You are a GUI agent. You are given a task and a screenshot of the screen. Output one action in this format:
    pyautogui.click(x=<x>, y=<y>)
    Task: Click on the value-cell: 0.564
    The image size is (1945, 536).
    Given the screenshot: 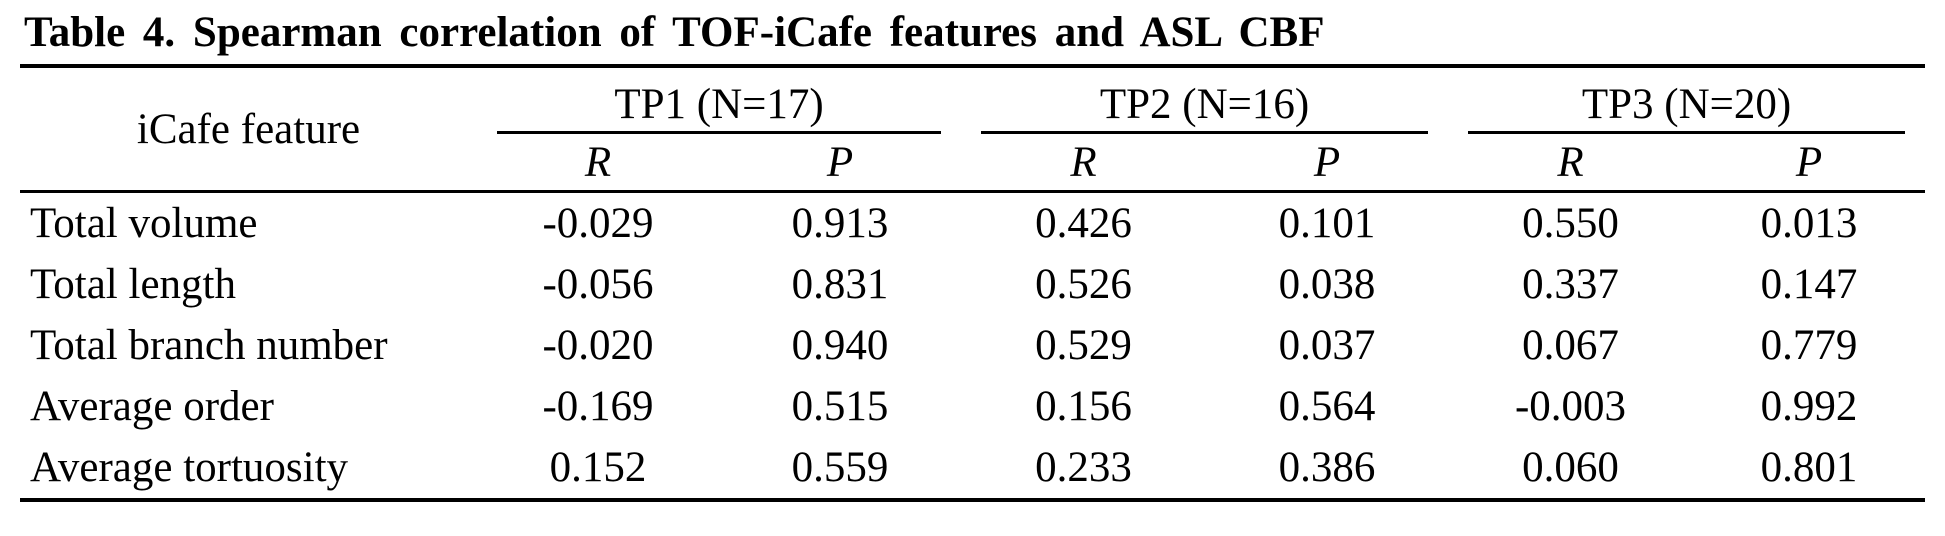 What is the action you would take?
    pyautogui.click(x=1327, y=407)
    